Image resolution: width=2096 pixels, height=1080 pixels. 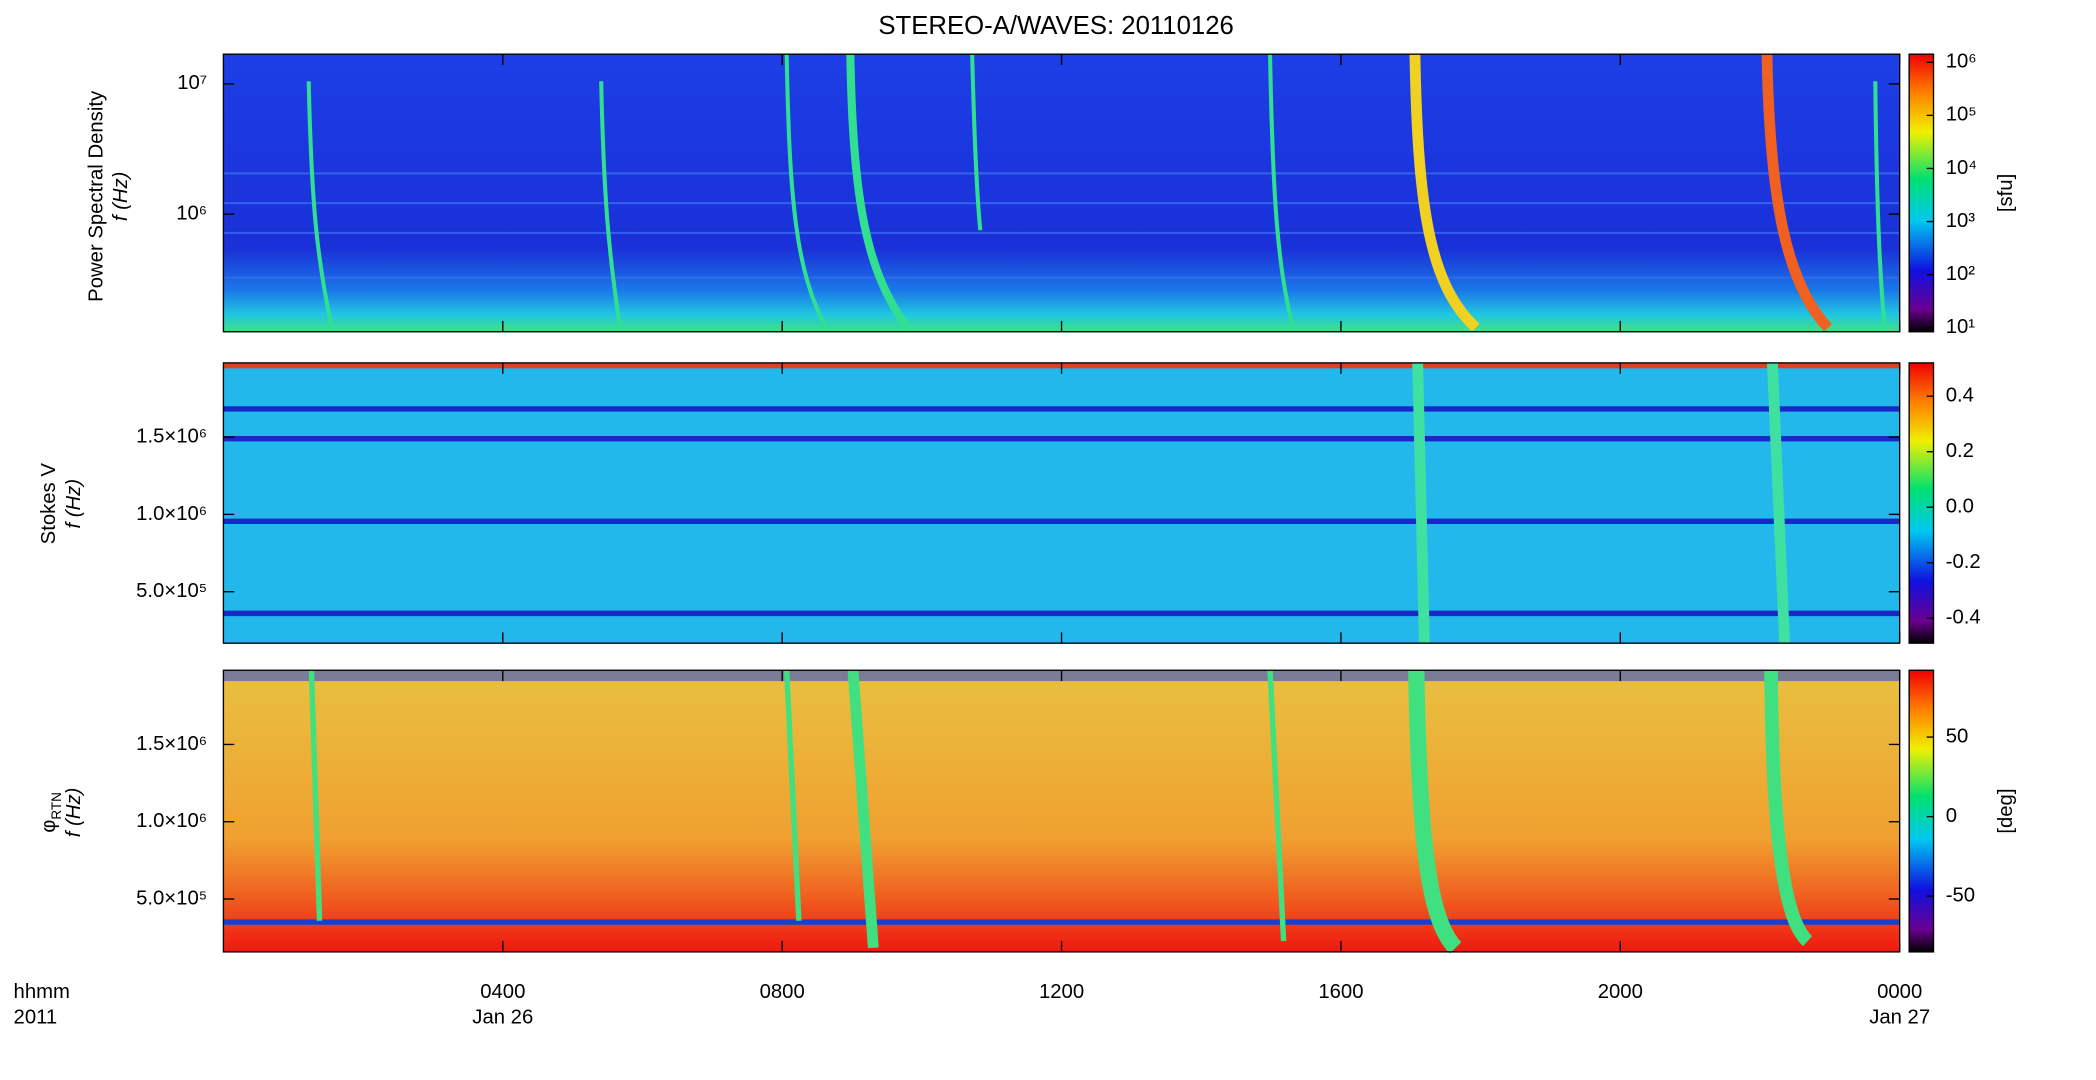 What do you see at coordinates (49, 504) in the screenshot?
I see `y-axis-label: Stokes V` at bounding box center [49, 504].